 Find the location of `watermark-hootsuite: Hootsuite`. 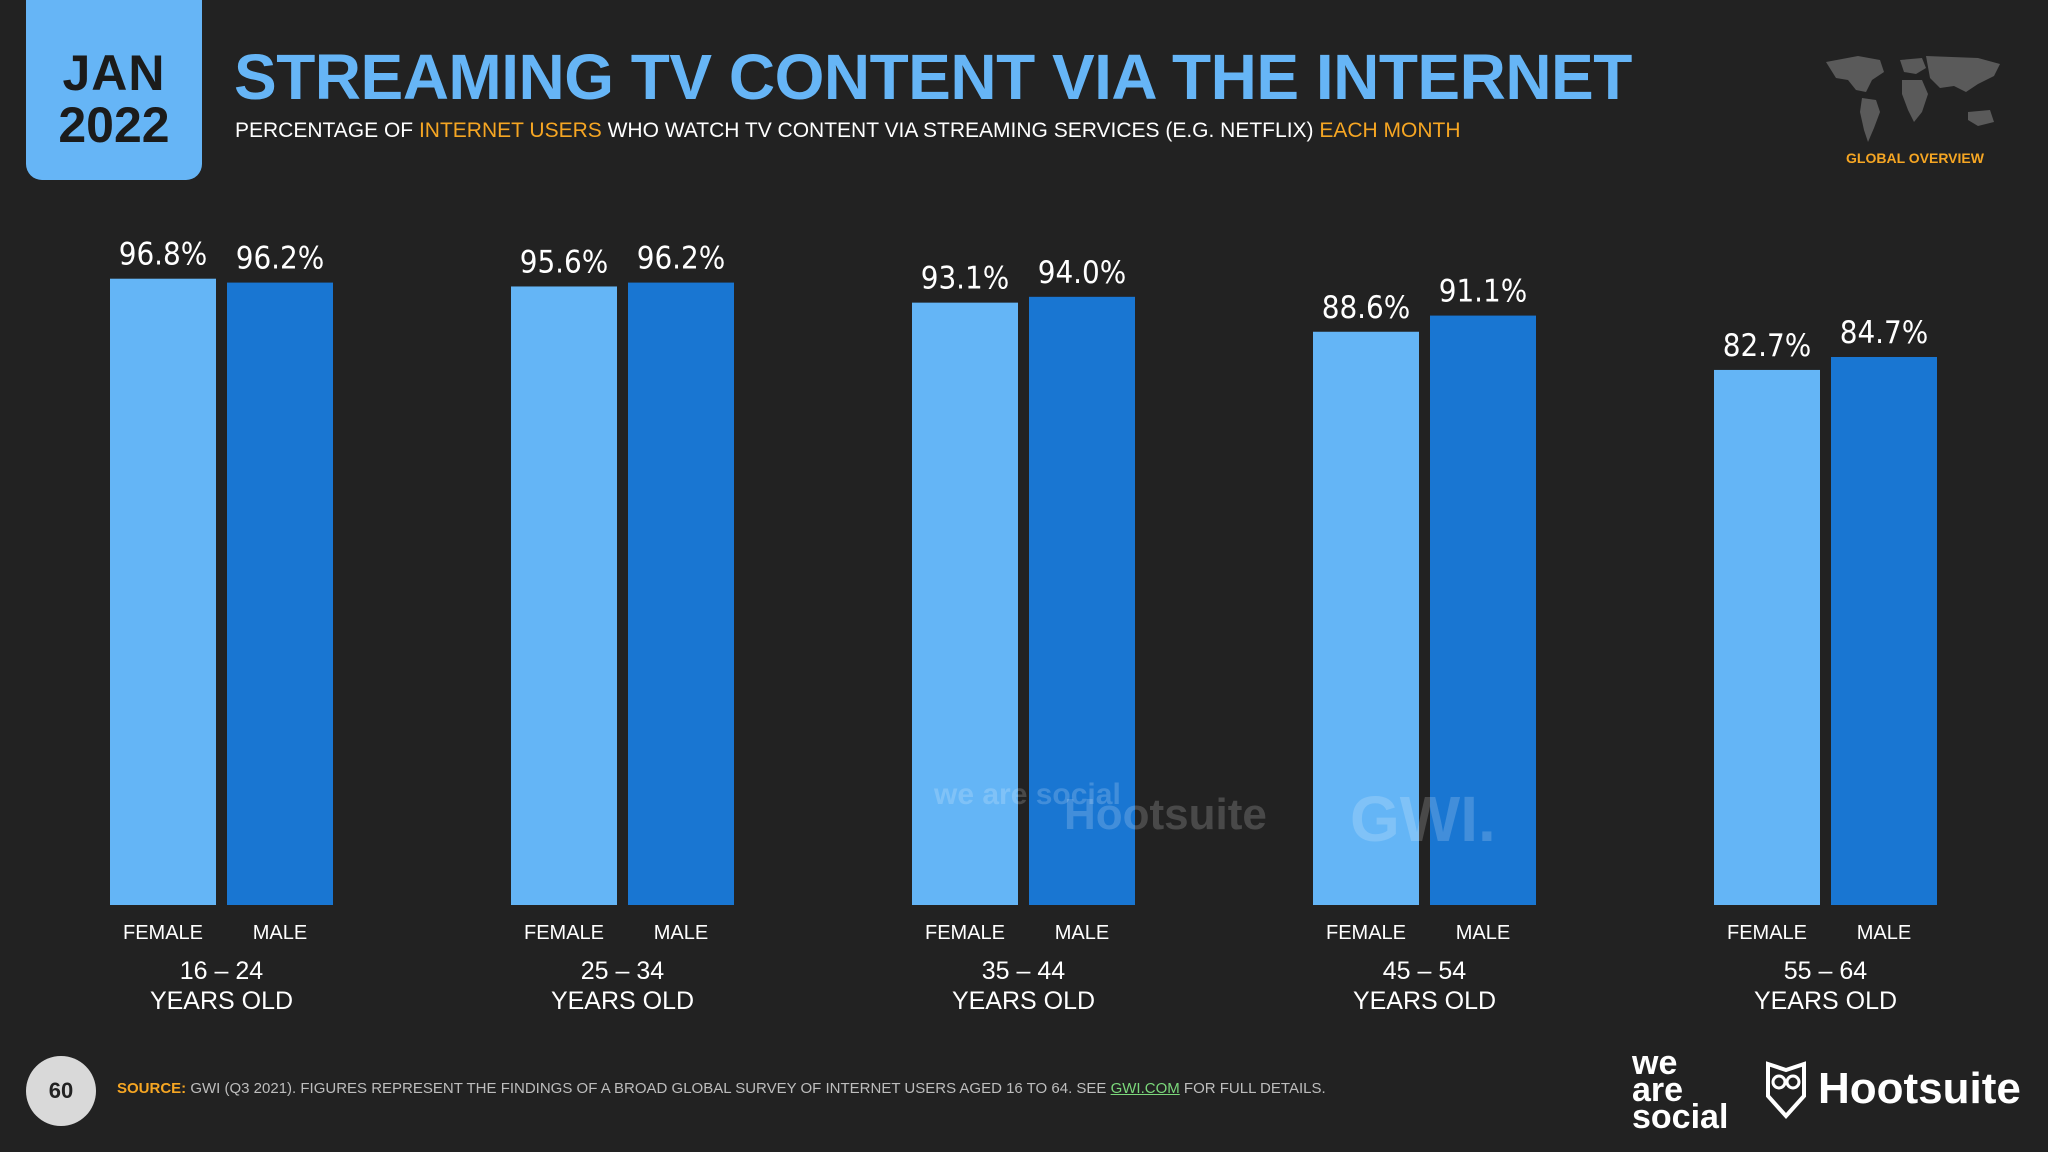

watermark-hootsuite: Hootsuite is located at coordinates (1165, 814).